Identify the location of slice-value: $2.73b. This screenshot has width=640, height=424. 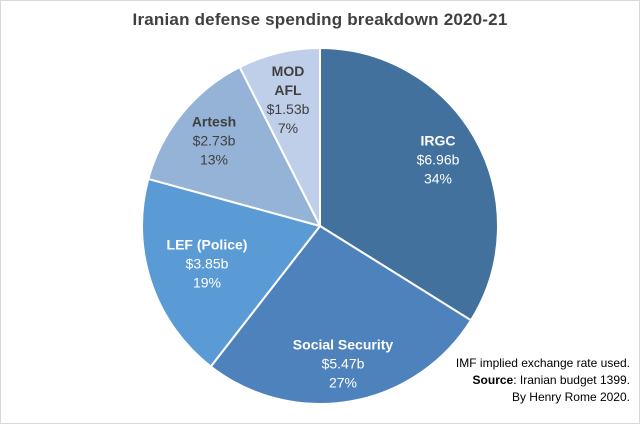
(214, 140).